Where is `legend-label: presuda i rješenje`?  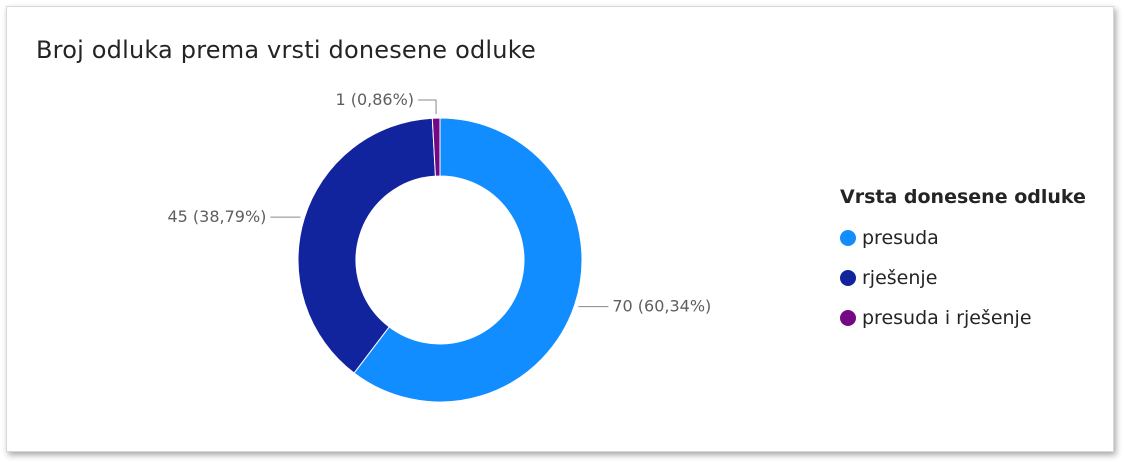
legend-label: presuda i rješenje is located at coordinates (947, 318).